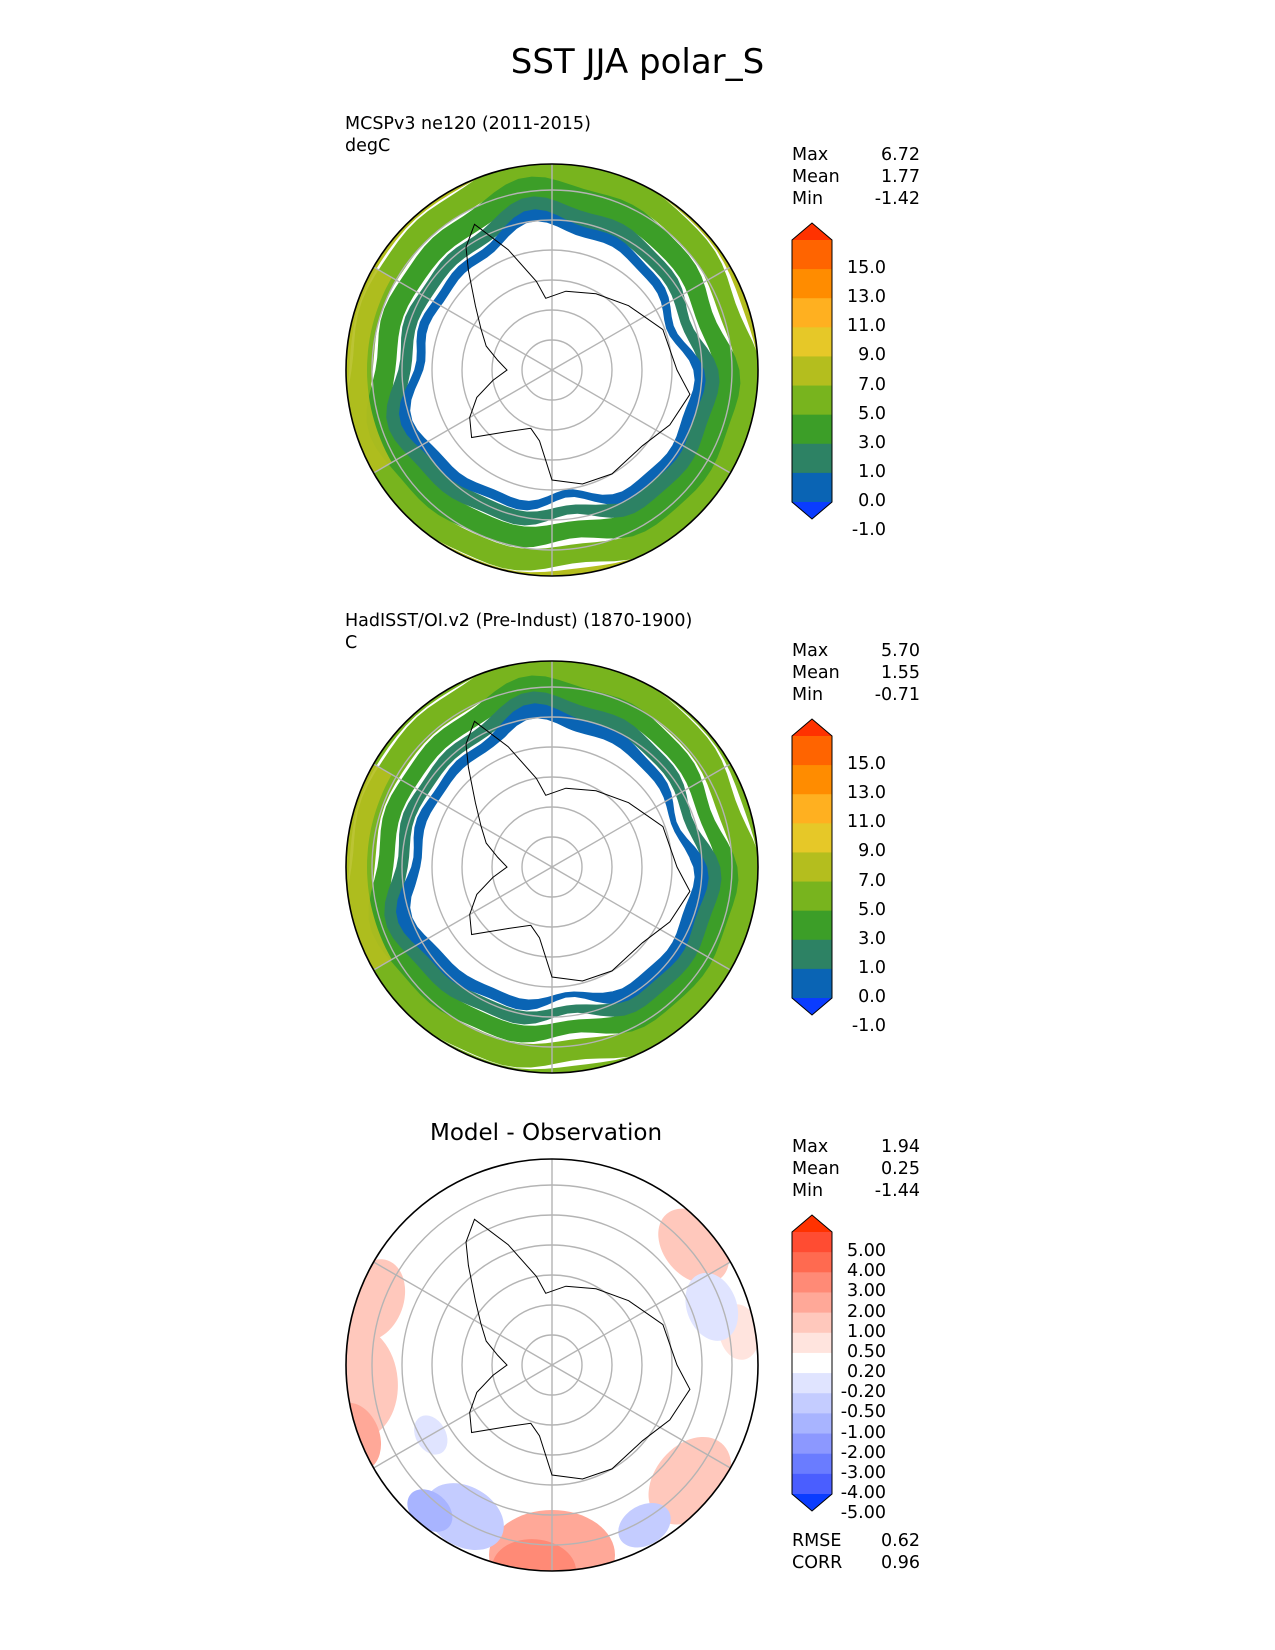  I want to click on colorbar-tick-label: -0.20, so click(863, 1392).